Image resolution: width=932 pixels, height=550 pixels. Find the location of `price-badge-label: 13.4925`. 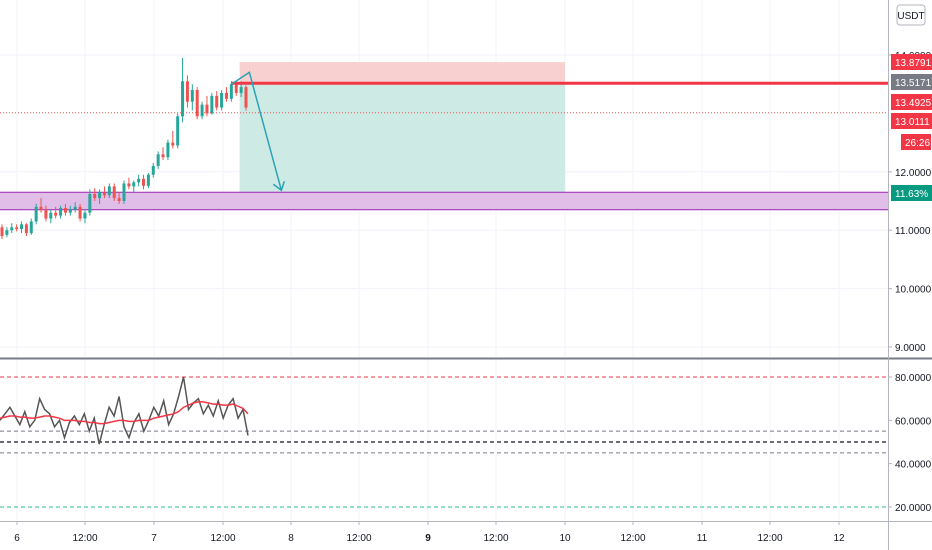

price-badge-label: 13.4925 is located at coordinates (913, 103).